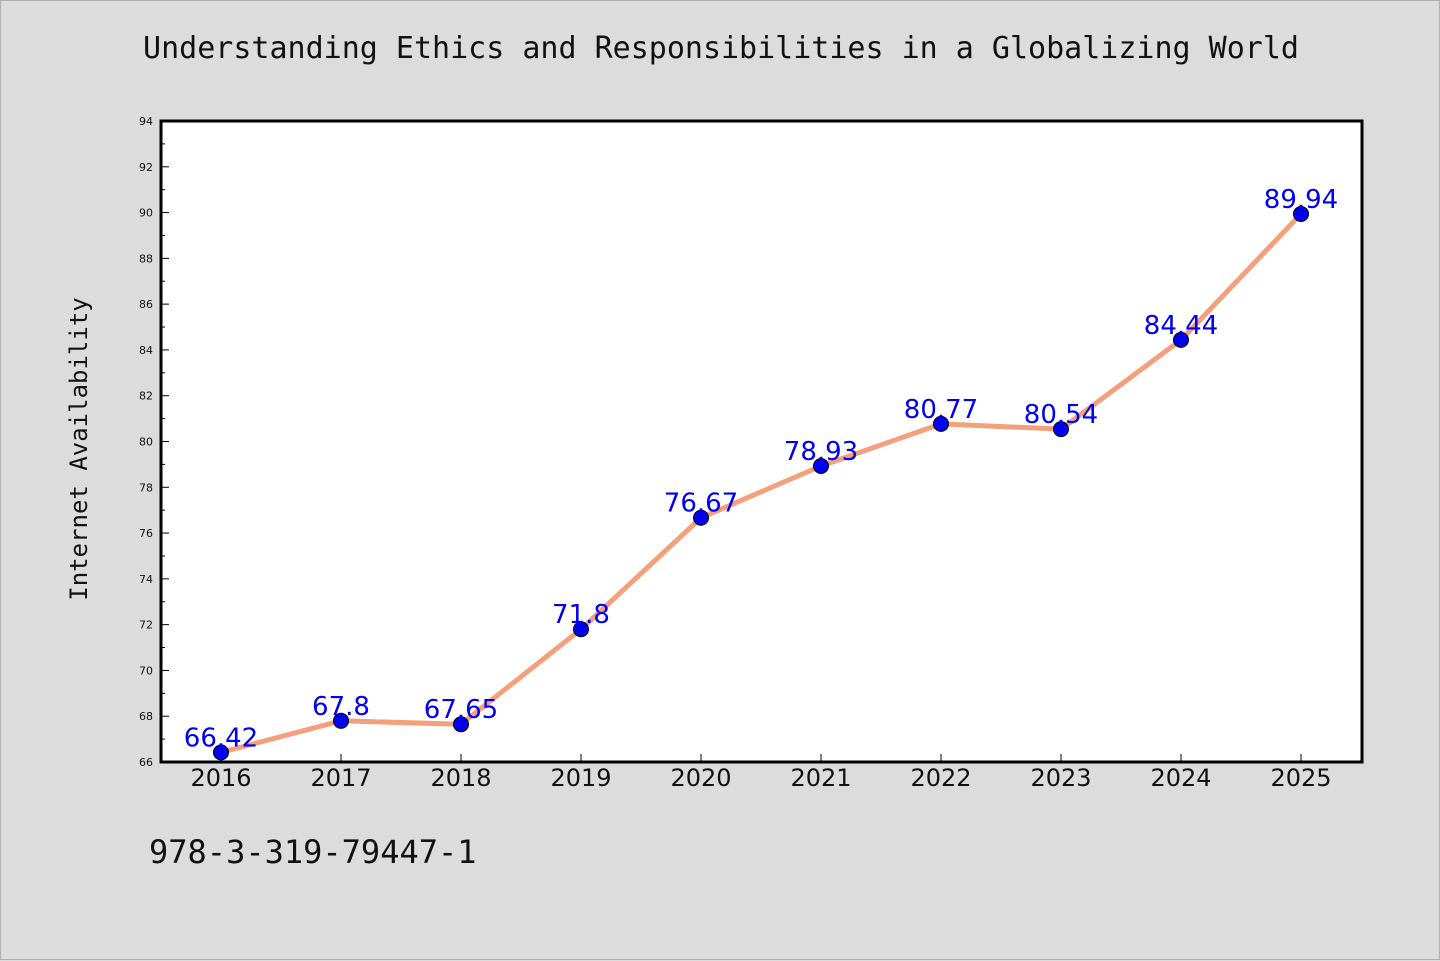  Describe the element at coordinates (700, 778) in the screenshot. I see `x-tick-label: 2020` at that location.